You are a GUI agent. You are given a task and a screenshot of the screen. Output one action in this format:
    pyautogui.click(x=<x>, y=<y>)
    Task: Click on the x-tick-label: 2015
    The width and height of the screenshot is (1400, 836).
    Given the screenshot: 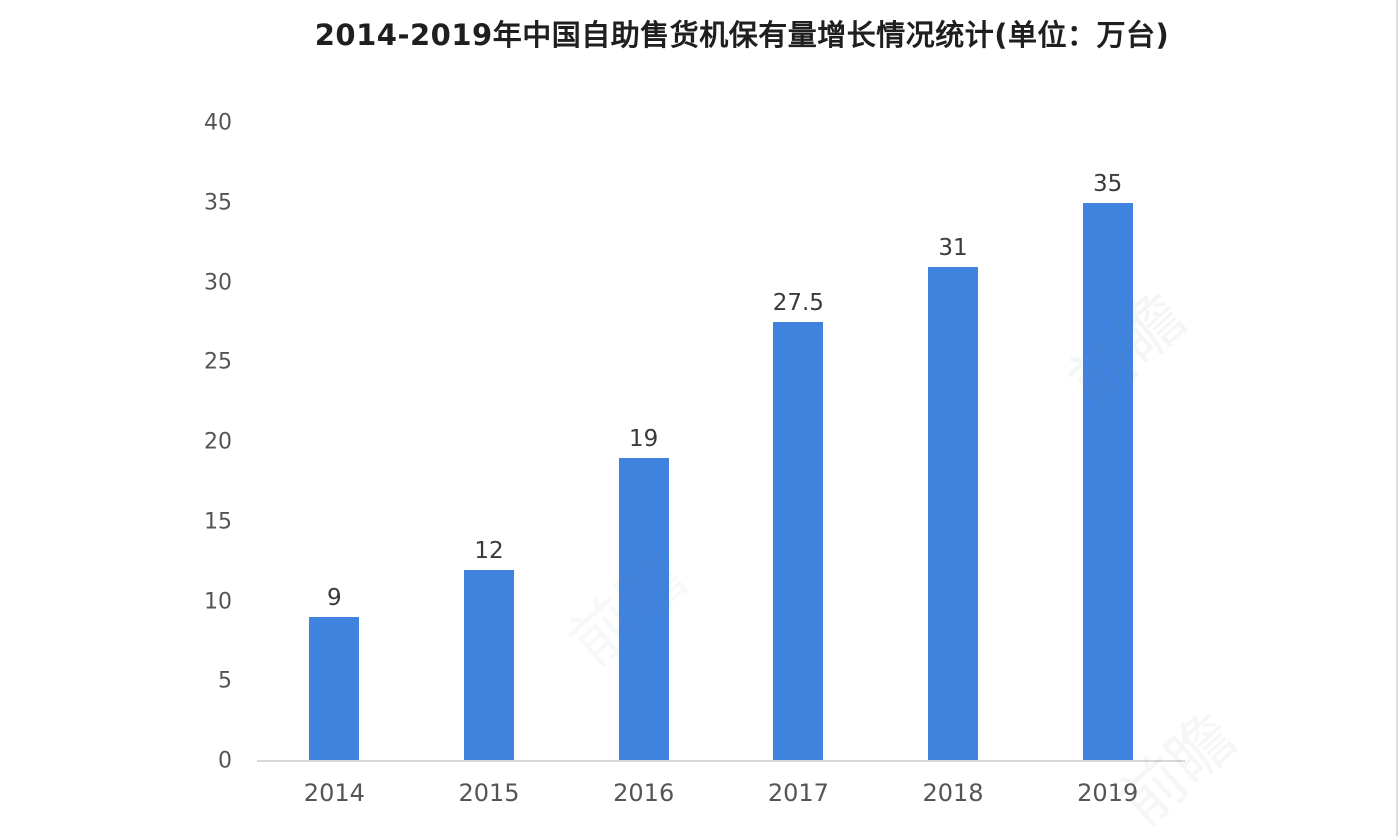 What is the action you would take?
    pyautogui.click(x=489, y=793)
    